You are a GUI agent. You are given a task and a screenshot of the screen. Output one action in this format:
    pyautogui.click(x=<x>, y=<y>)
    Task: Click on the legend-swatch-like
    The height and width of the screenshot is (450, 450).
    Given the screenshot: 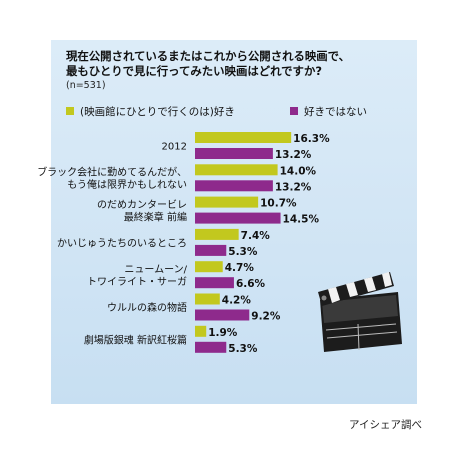 What is the action you would take?
    pyautogui.click(x=70, y=111)
    